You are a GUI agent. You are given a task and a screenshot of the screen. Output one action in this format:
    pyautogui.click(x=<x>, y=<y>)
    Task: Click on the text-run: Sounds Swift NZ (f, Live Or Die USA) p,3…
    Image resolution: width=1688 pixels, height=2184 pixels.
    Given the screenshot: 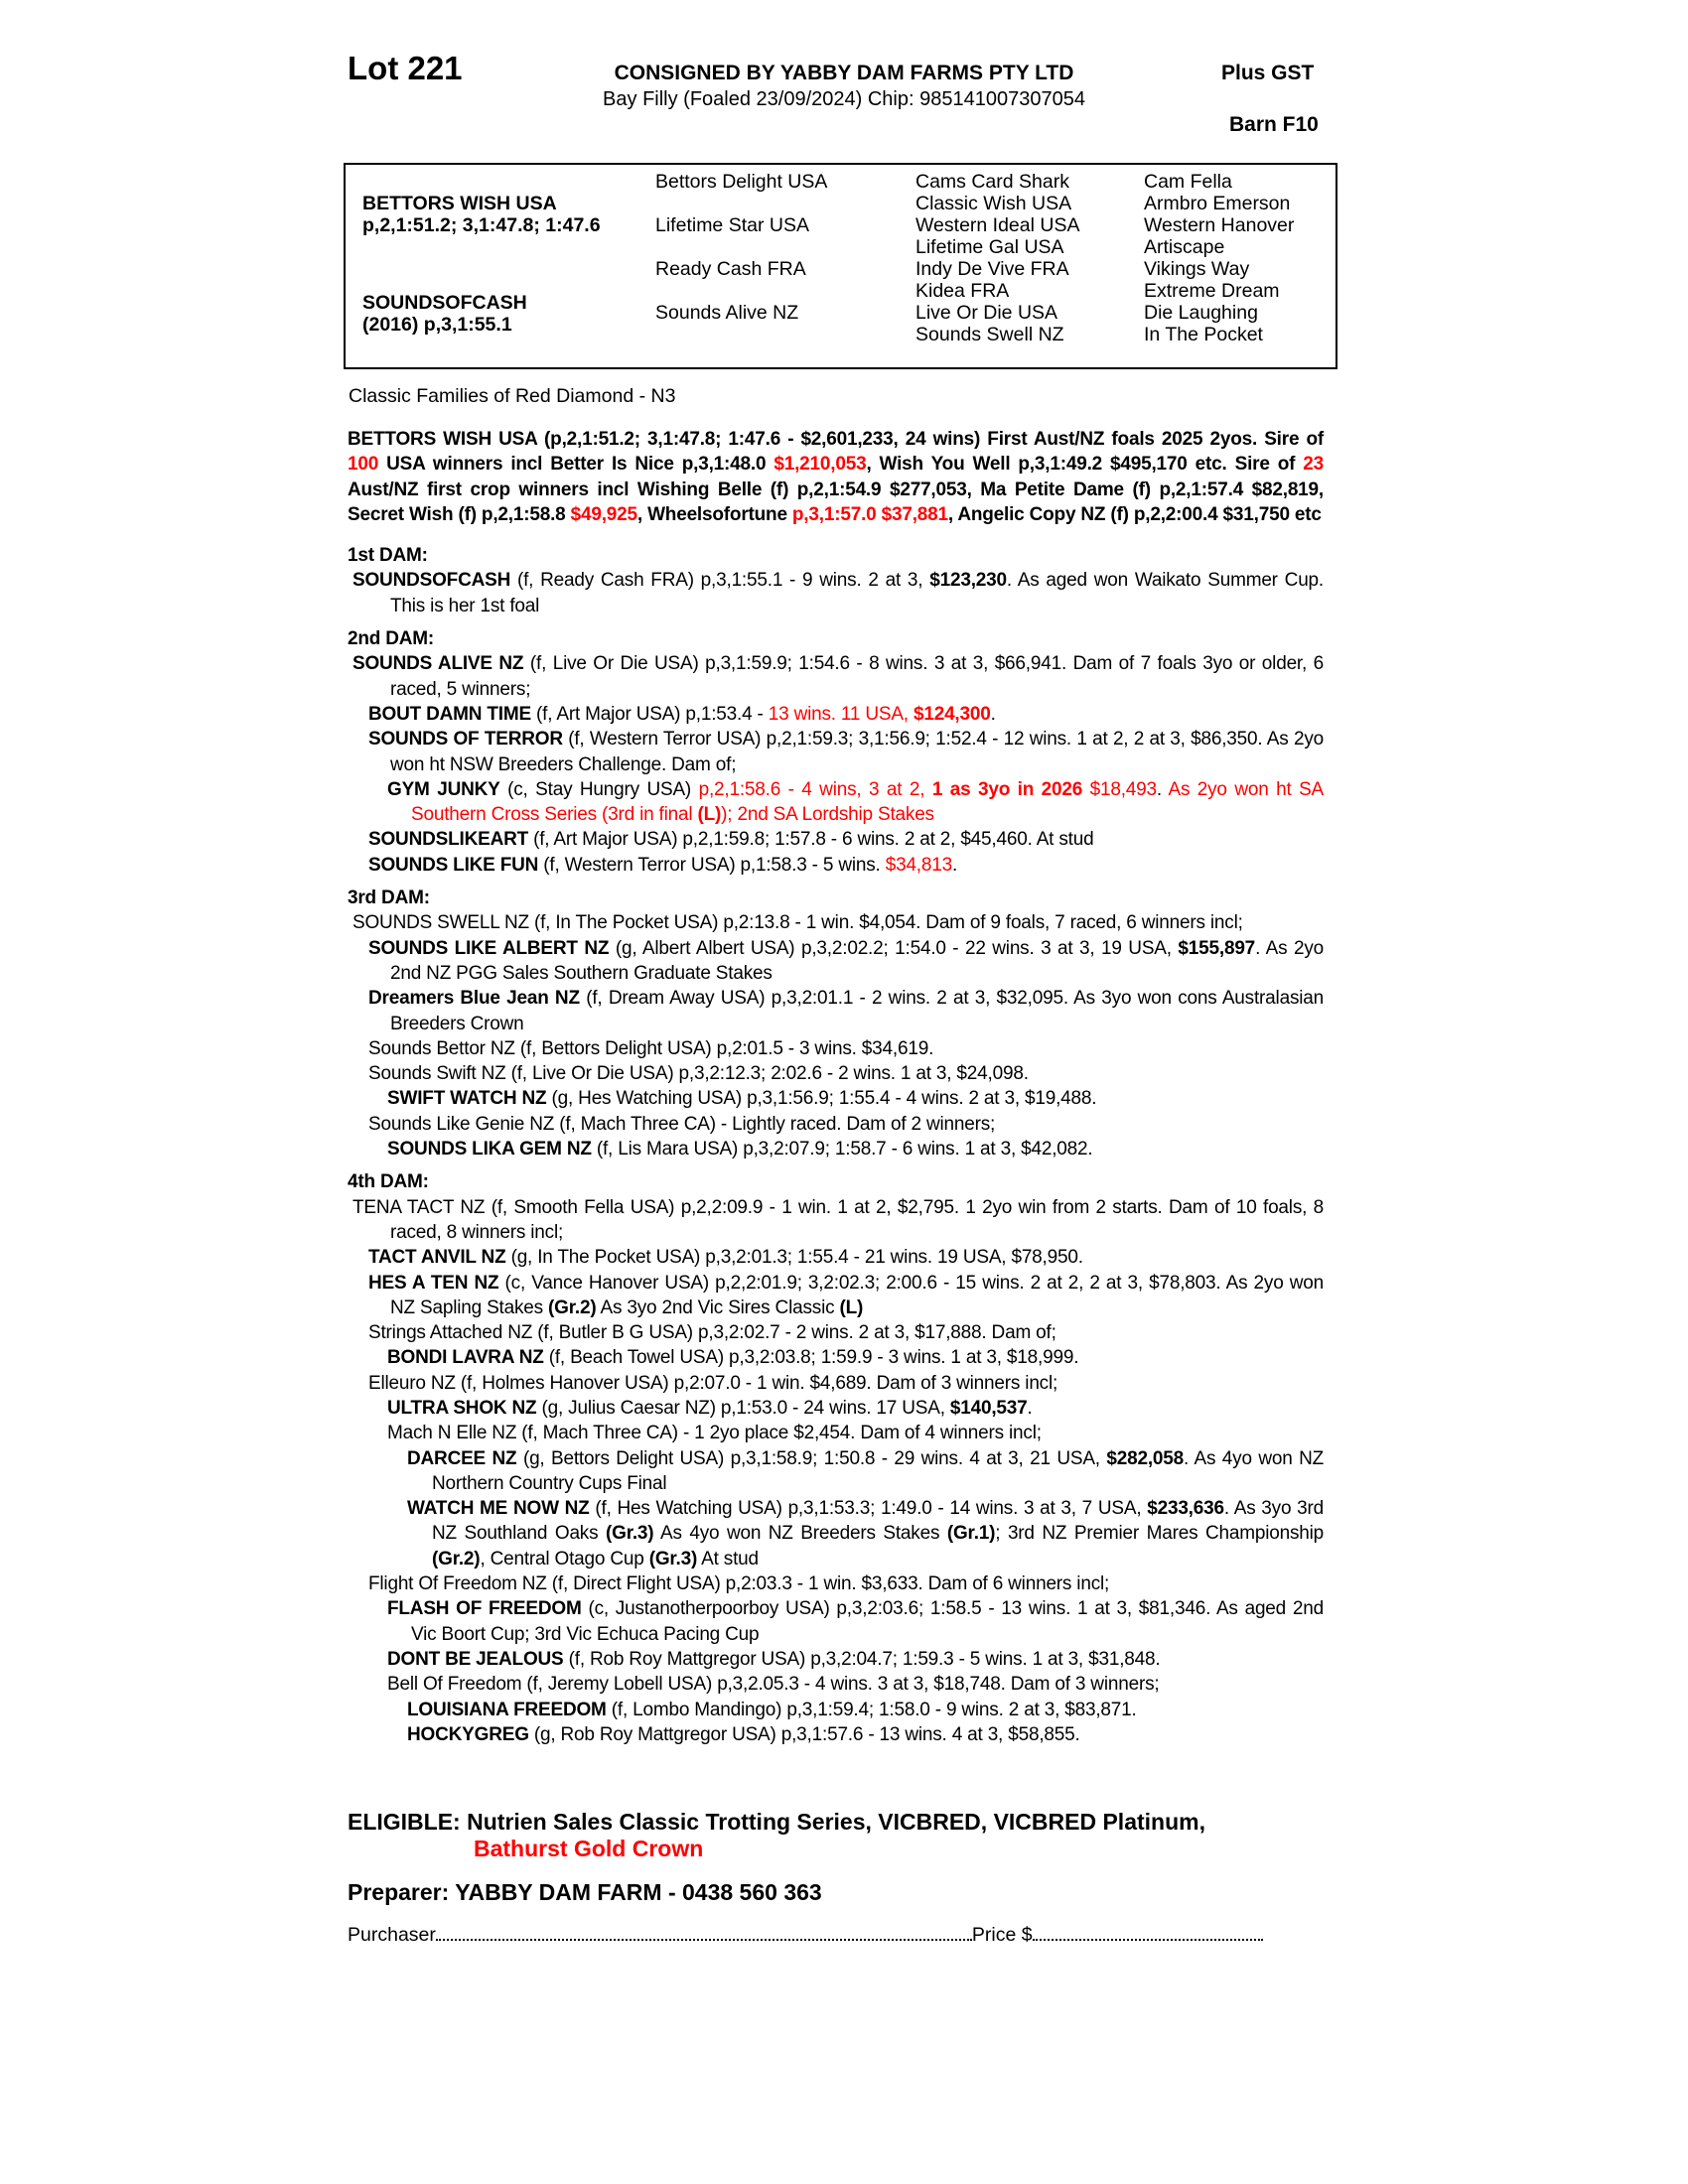 What is the action you would take?
    pyautogui.click(x=698, y=1074)
    